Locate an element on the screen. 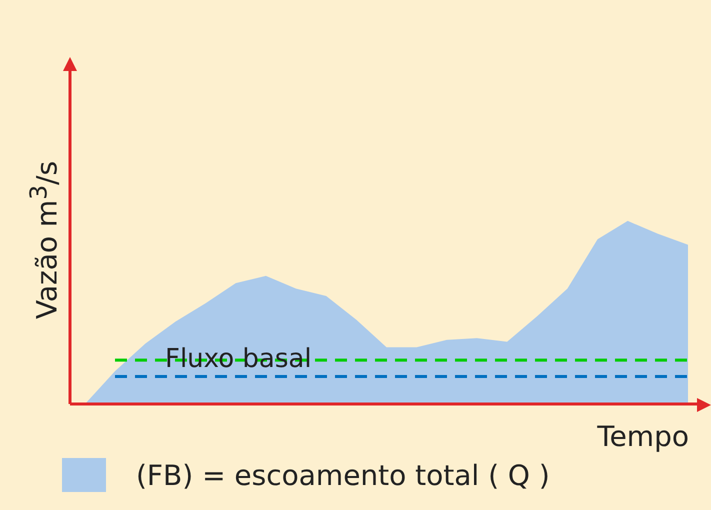 The height and width of the screenshot is (510, 711). x-axis-title: Tempo is located at coordinates (643, 436).